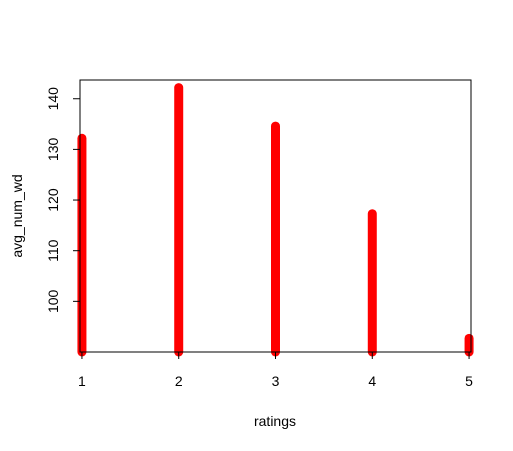  What do you see at coordinates (469, 381) in the screenshot?
I see `x-tick-label: 5` at bounding box center [469, 381].